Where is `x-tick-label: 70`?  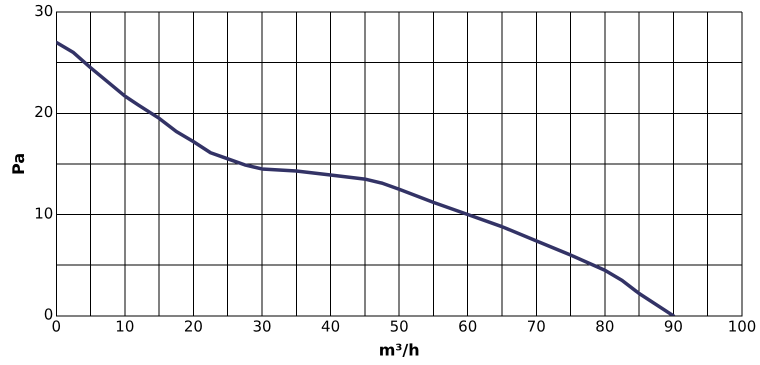
x-tick-label: 70 is located at coordinates (536, 327).